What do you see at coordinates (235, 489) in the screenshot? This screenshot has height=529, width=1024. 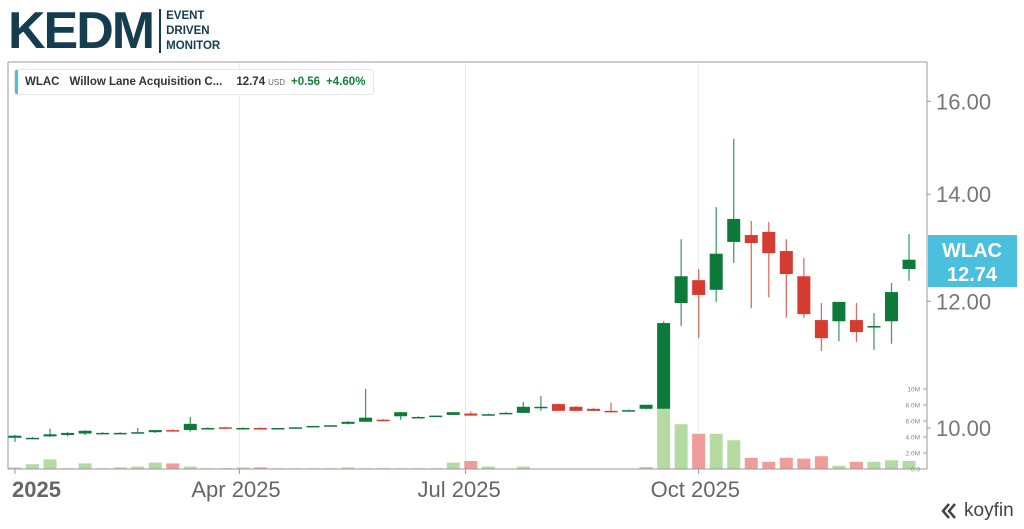 I see `x-tick-label: Apr 2025` at bounding box center [235, 489].